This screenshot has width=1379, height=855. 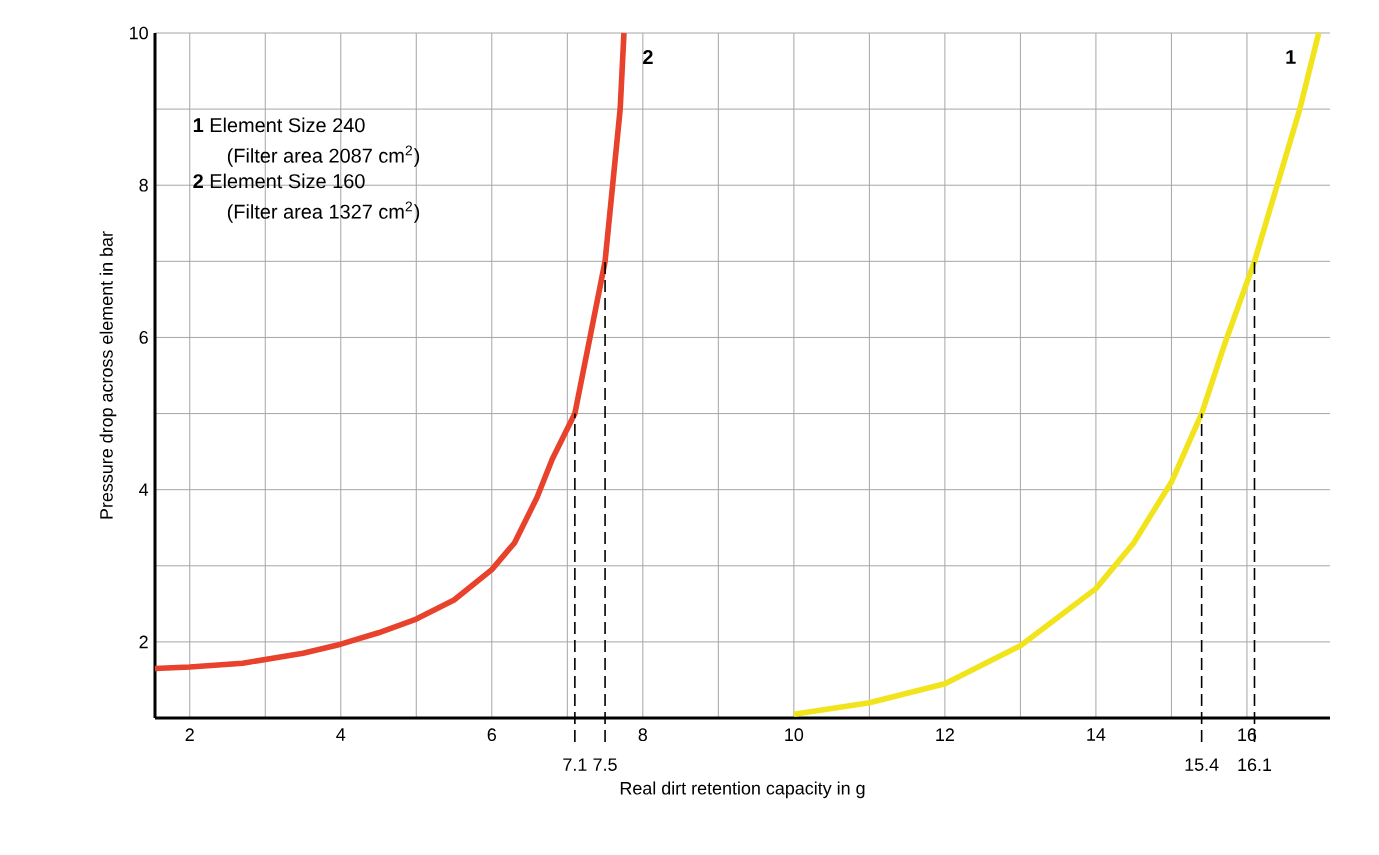 What do you see at coordinates (648, 57) in the screenshot?
I see `series-label: 2` at bounding box center [648, 57].